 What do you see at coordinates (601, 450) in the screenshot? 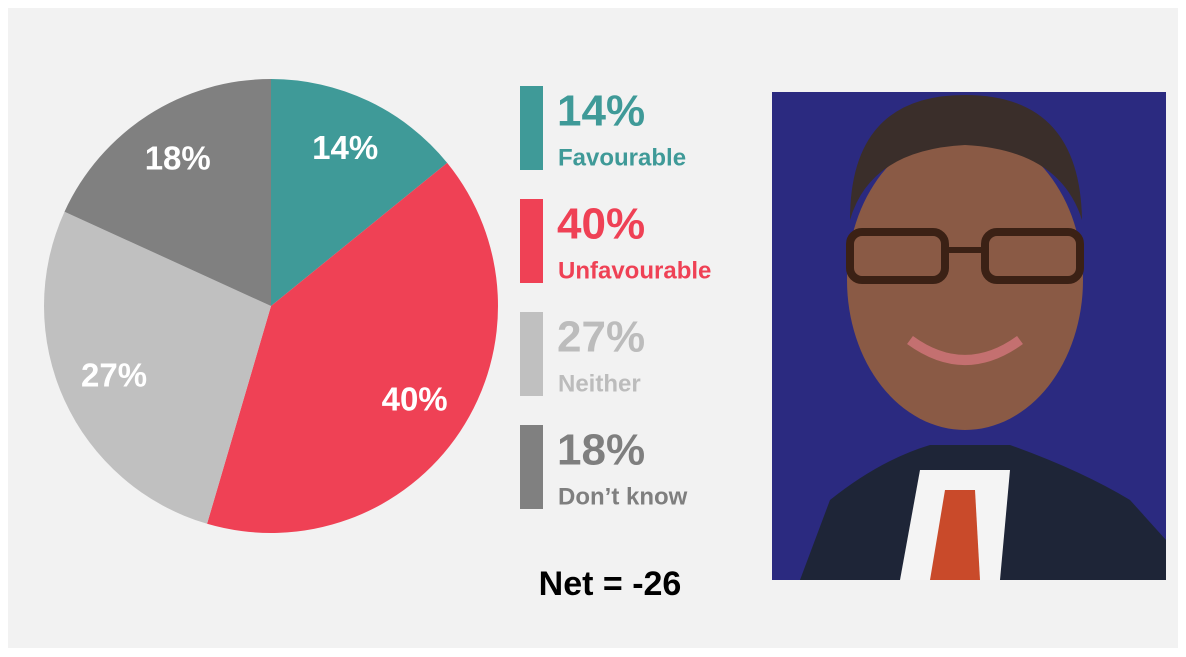
I see `legend-value: 18%` at bounding box center [601, 450].